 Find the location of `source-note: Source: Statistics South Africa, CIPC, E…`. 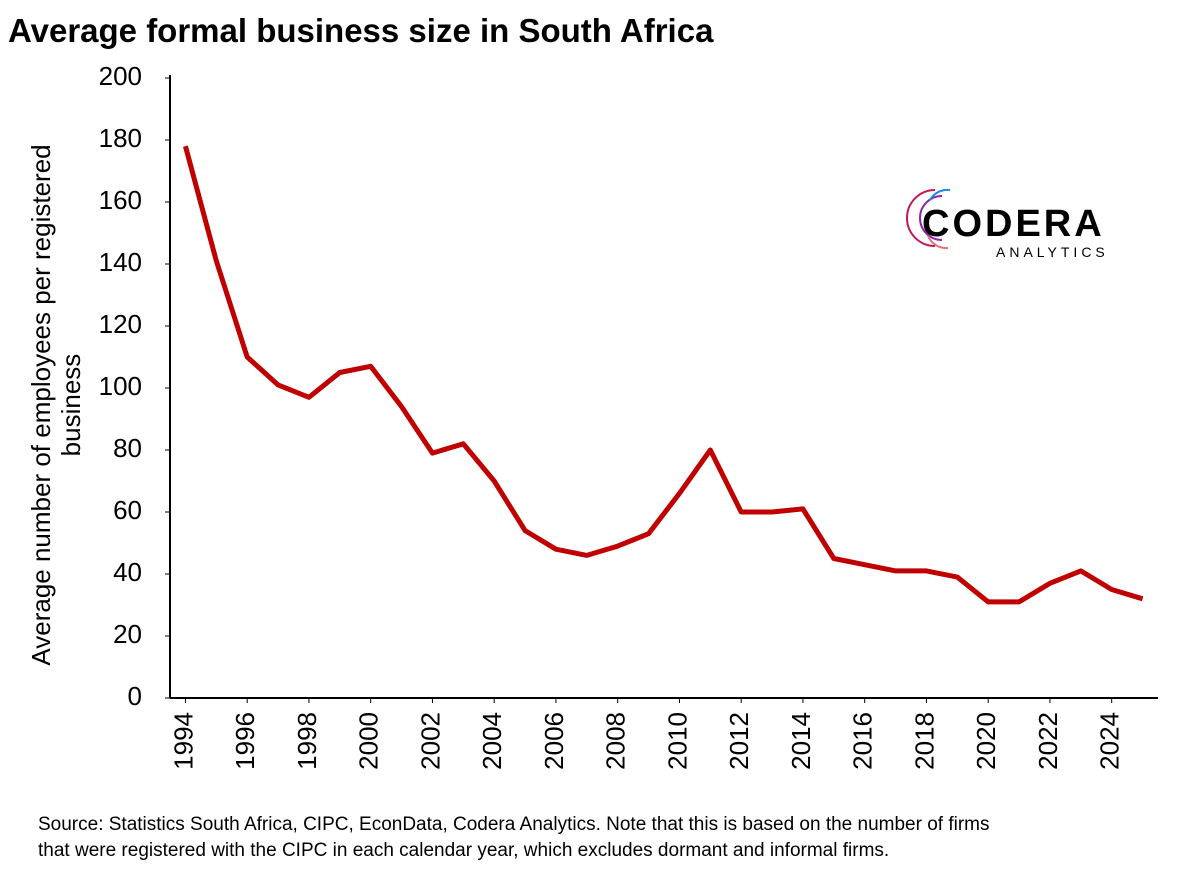

source-note: Source: Statistics South Africa, CIPC, E… is located at coordinates (514, 824).